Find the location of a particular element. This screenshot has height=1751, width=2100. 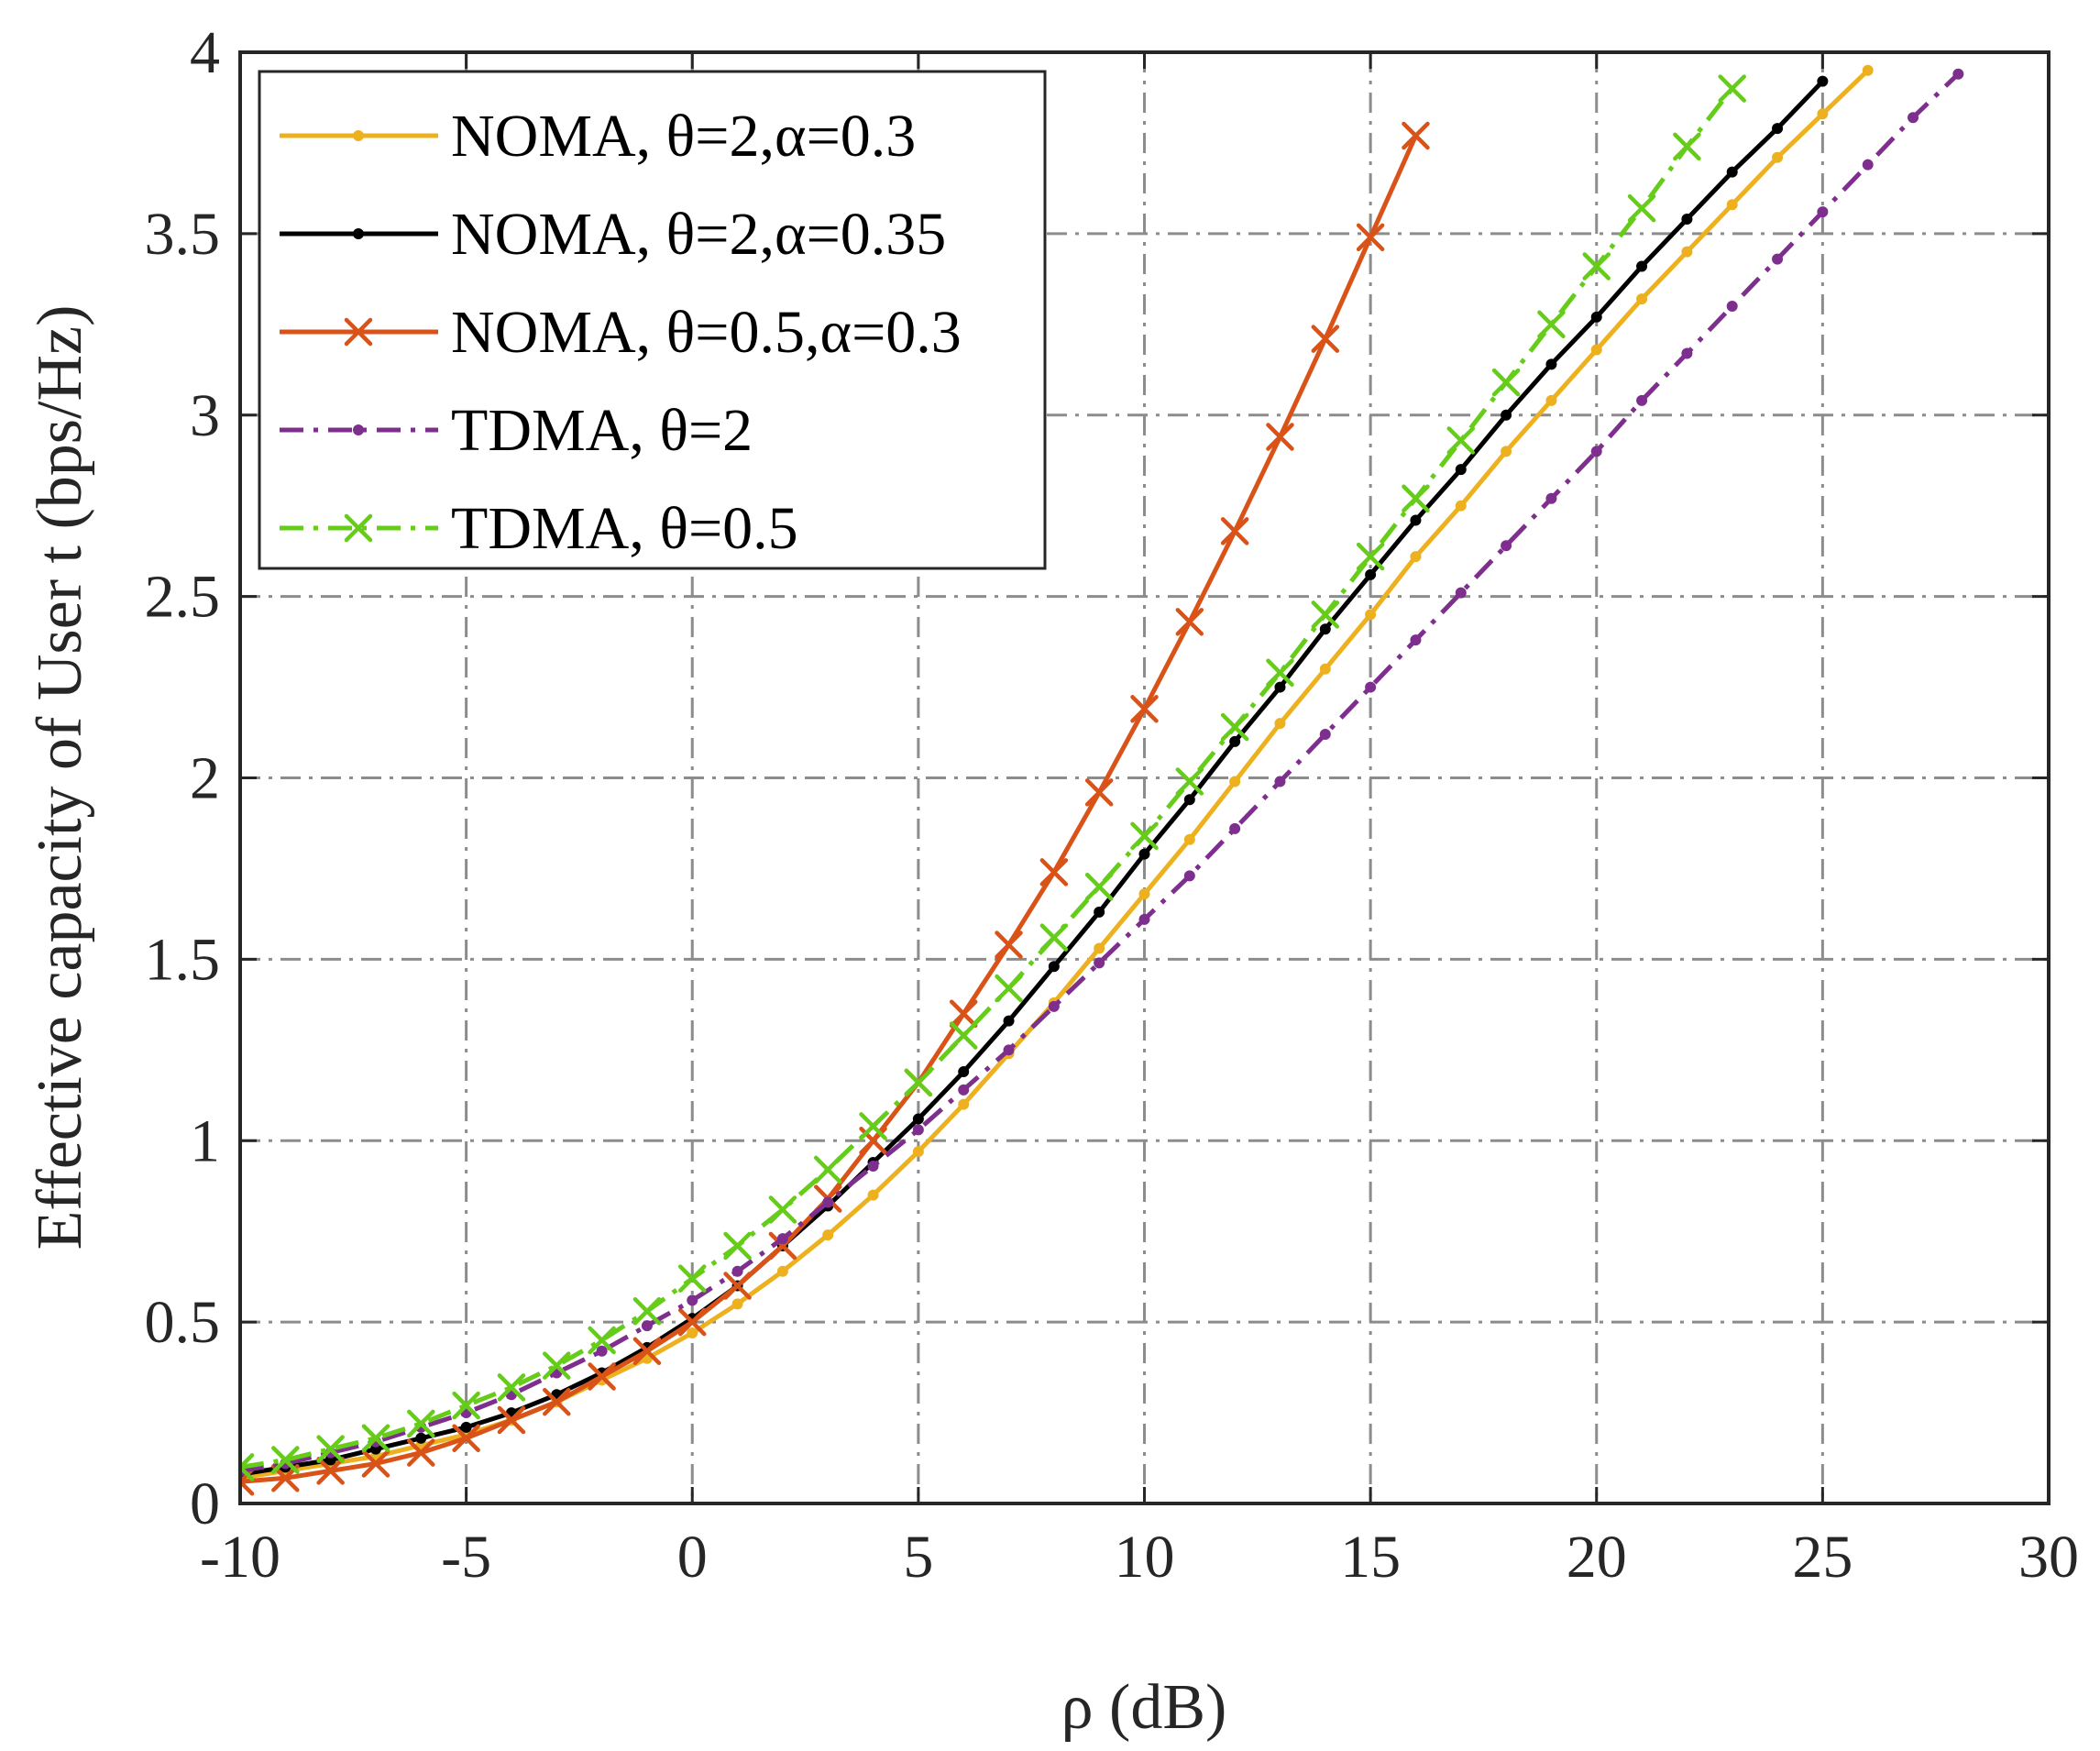

x-tick-label: 5 is located at coordinates (918, 1557).